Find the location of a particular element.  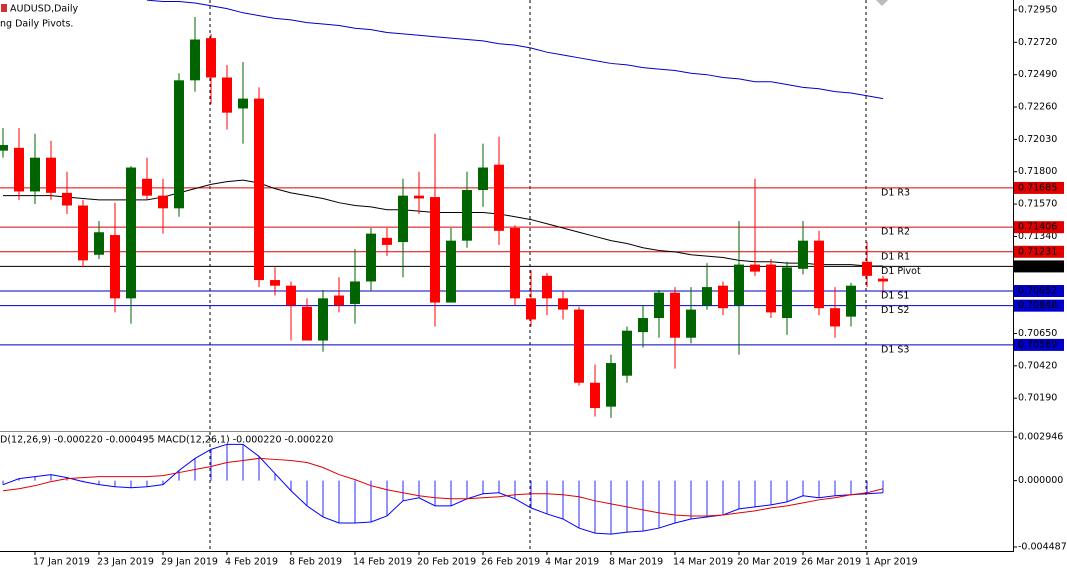

pivot-label: D1 S1 is located at coordinates (895, 296).